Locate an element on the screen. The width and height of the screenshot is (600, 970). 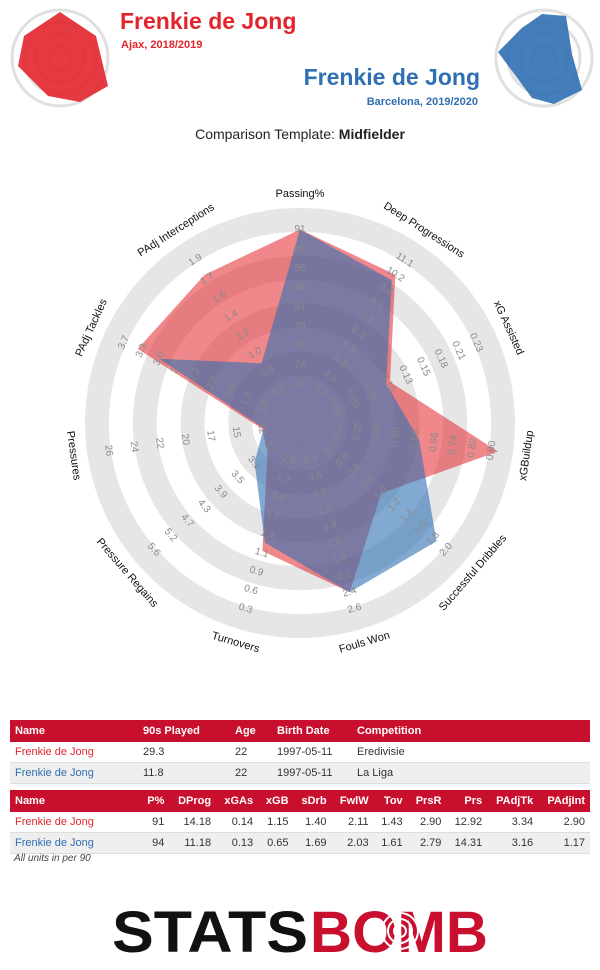
comparison-template: Comparison Template: Midfielder is located at coordinates (300, 134).